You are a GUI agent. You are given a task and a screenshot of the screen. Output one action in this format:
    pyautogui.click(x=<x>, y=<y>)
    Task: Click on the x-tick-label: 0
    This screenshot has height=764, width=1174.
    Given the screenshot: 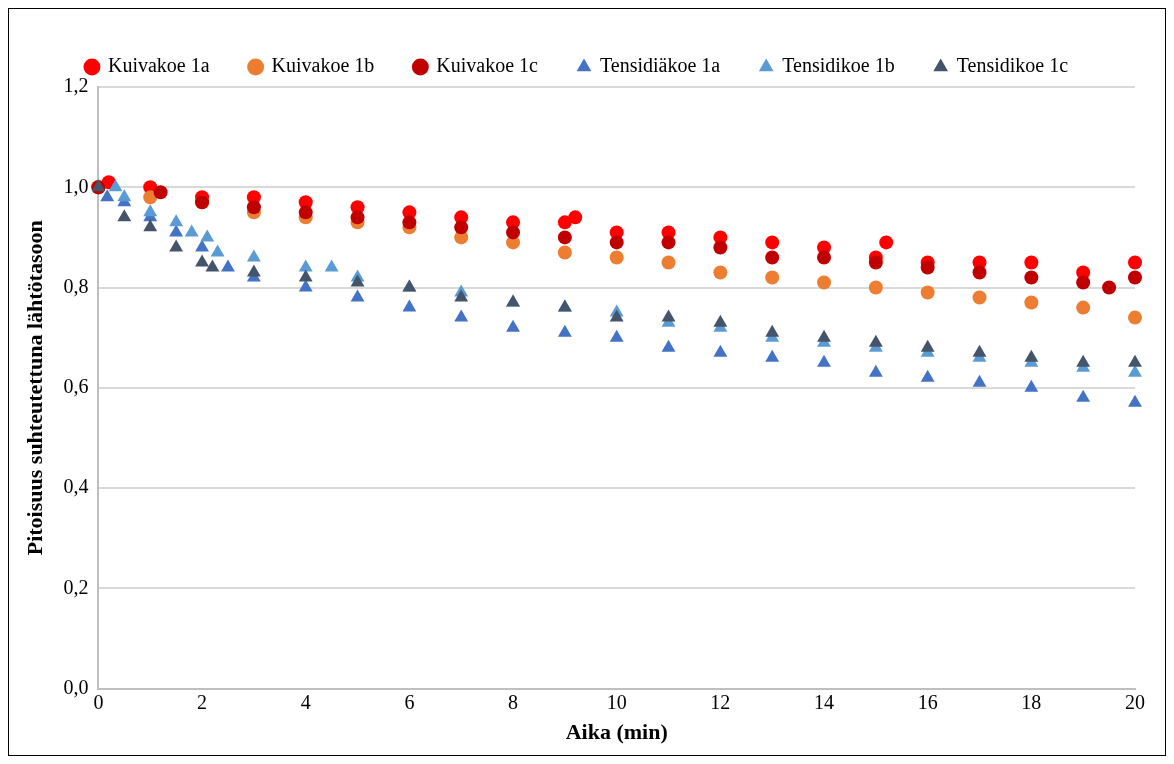 What is the action you would take?
    pyautogui.click(x=98, y=701)
    